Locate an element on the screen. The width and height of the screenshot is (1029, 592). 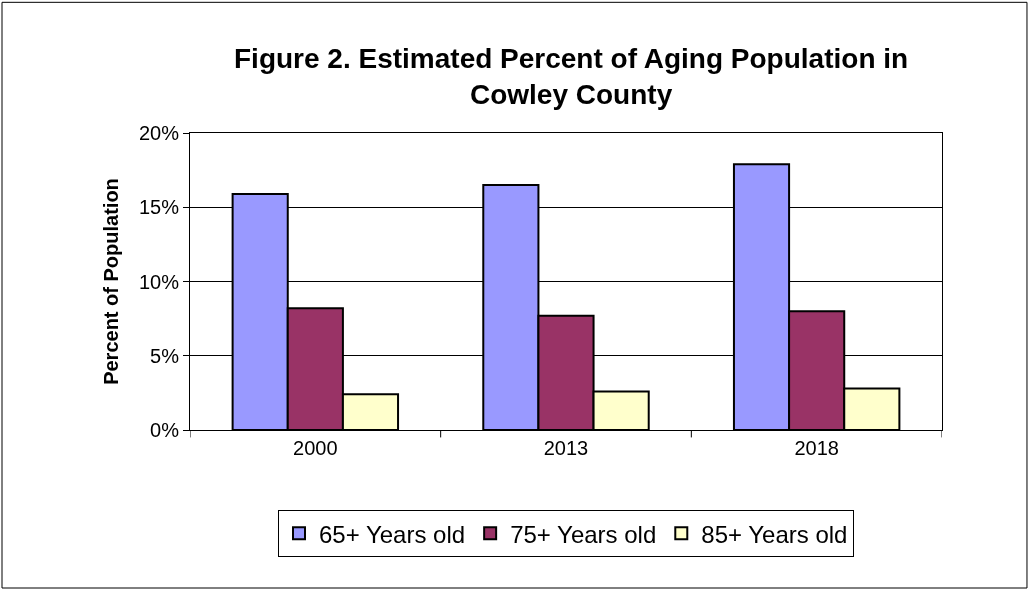
legend-label: 85+ Years old is located at coordinates (774, 534).